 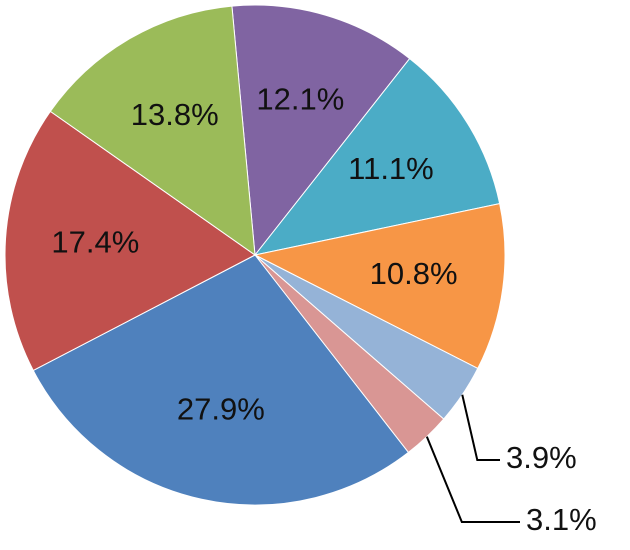 I want to click on data-label: 13.8%, so click(x=175, y=114).